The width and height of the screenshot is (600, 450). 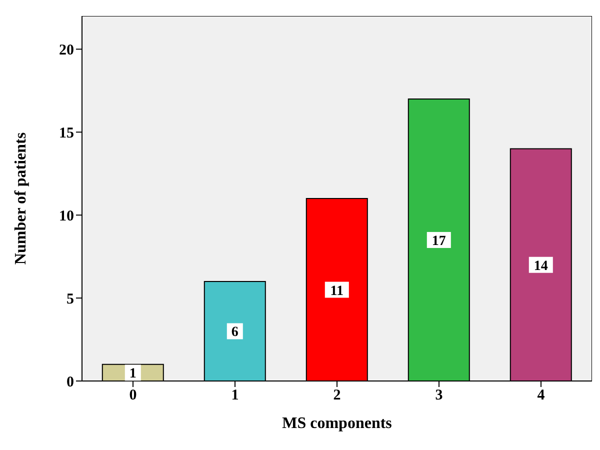 I want to click on x-tick-label: 4, so click(x=541, y=396).